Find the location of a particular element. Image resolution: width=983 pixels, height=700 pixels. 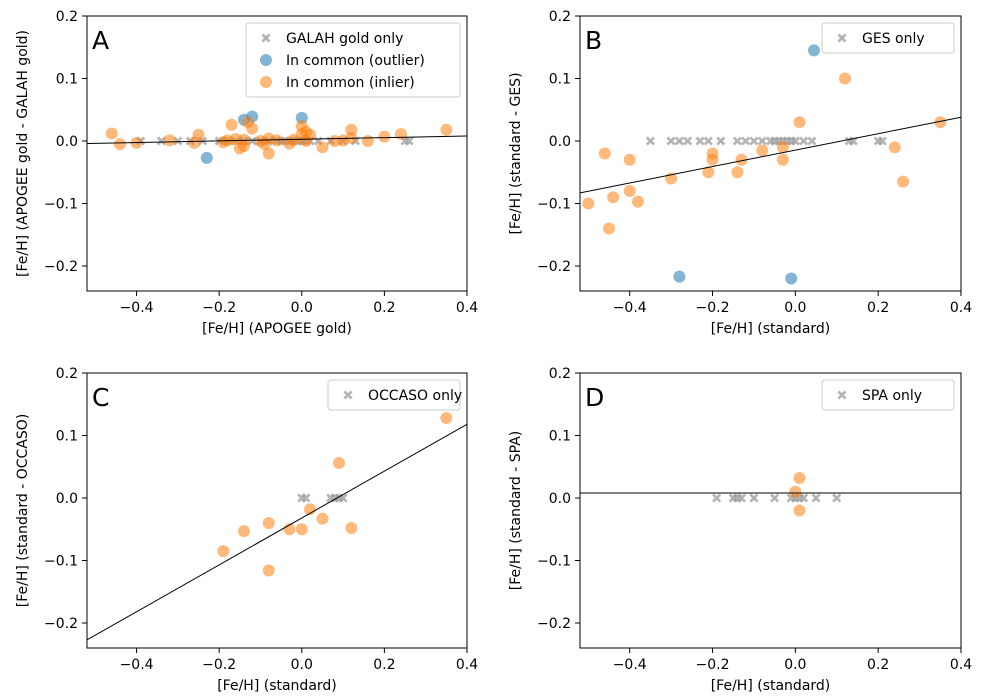

legend: SPA only is located at coordinates (888, 395).